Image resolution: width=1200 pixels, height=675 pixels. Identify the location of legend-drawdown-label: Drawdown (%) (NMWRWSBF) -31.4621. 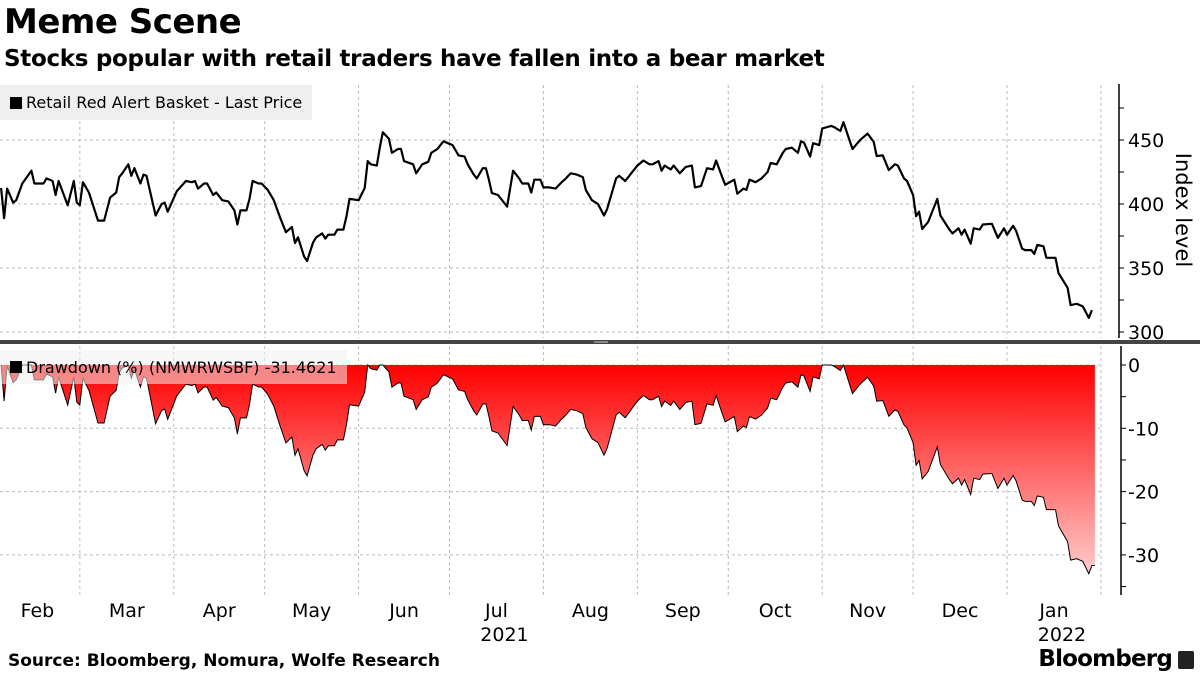
(181, 367).